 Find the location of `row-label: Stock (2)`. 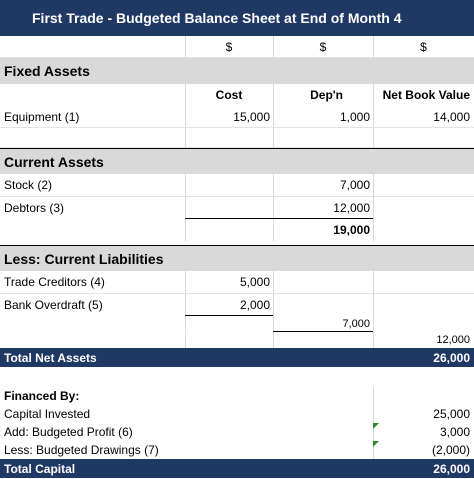

row-label: Stock (2) is located at coordinates (28, 185).